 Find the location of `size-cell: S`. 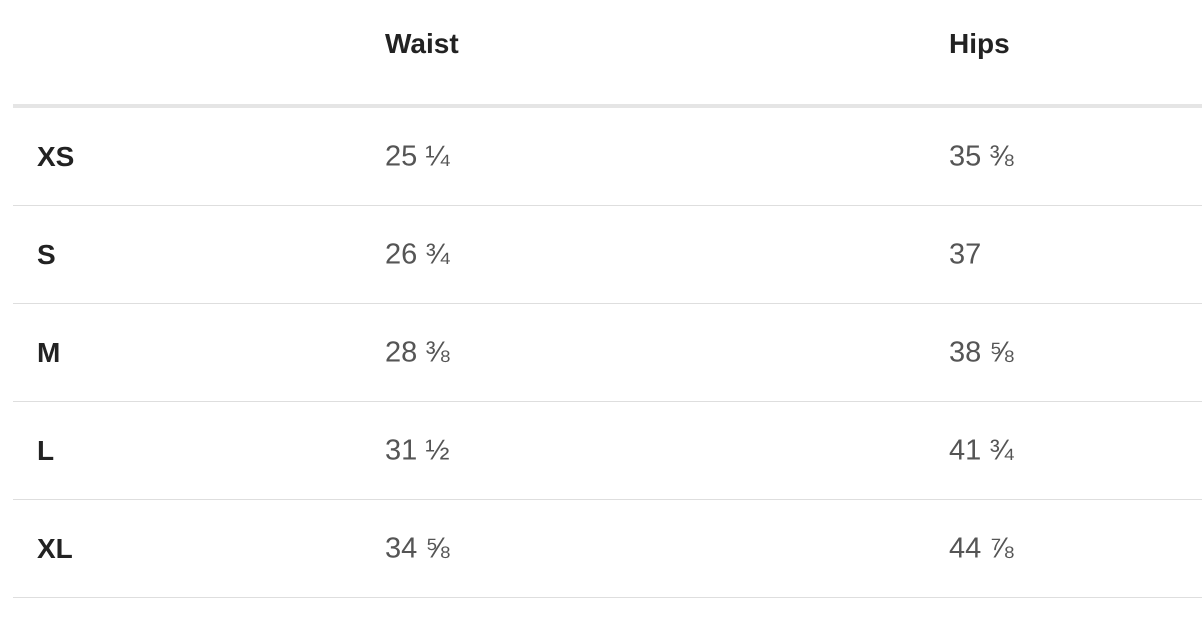

size-cell: S is located at coordinates (46, 254).